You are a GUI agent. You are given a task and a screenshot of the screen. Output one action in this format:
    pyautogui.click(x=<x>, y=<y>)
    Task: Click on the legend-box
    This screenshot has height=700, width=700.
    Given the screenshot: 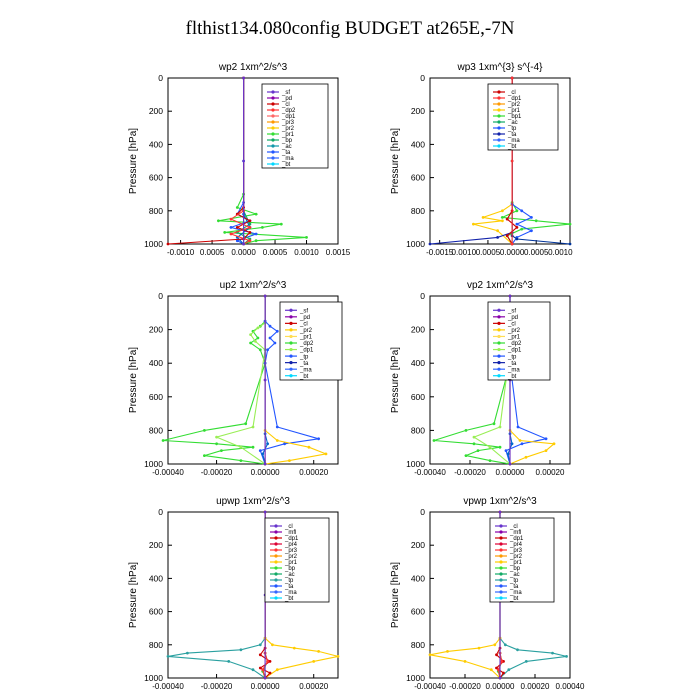 What is the action you would take?
    pyautogui.click(x=295, y=126)
    